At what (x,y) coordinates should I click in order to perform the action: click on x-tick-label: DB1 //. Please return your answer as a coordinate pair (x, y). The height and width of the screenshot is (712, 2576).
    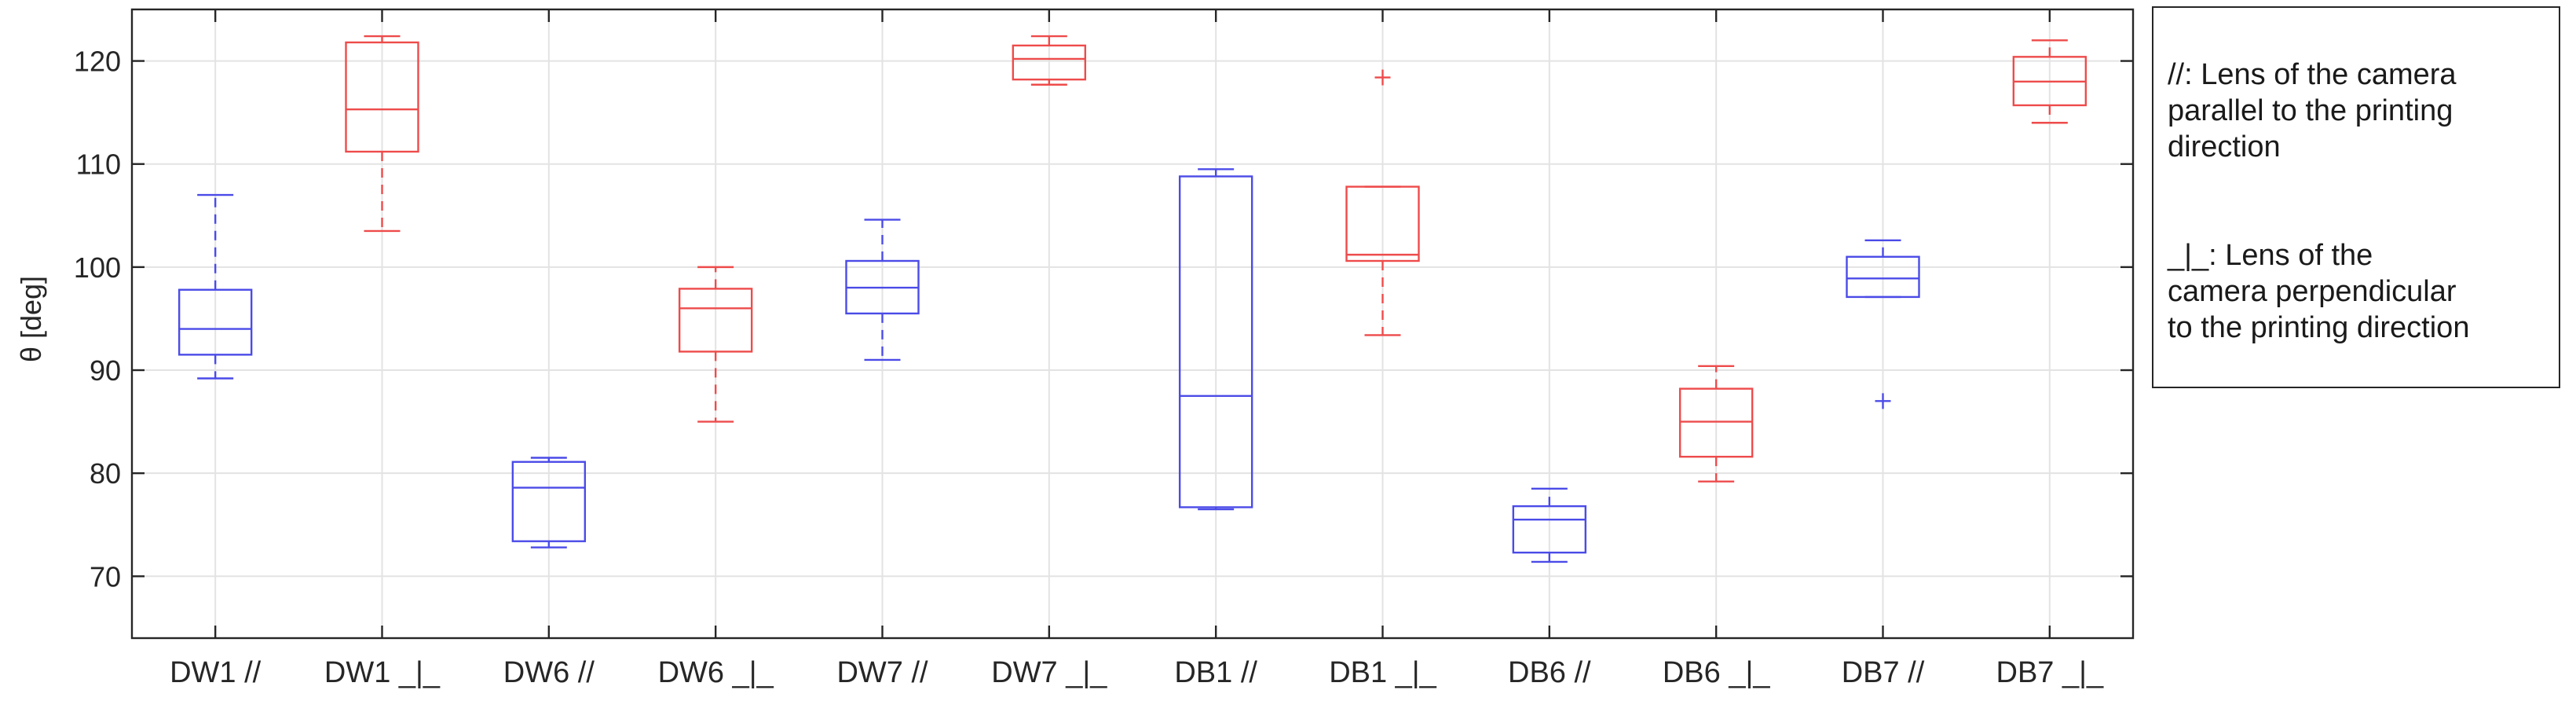
    Looking at the image, I should click on (1216, 672).